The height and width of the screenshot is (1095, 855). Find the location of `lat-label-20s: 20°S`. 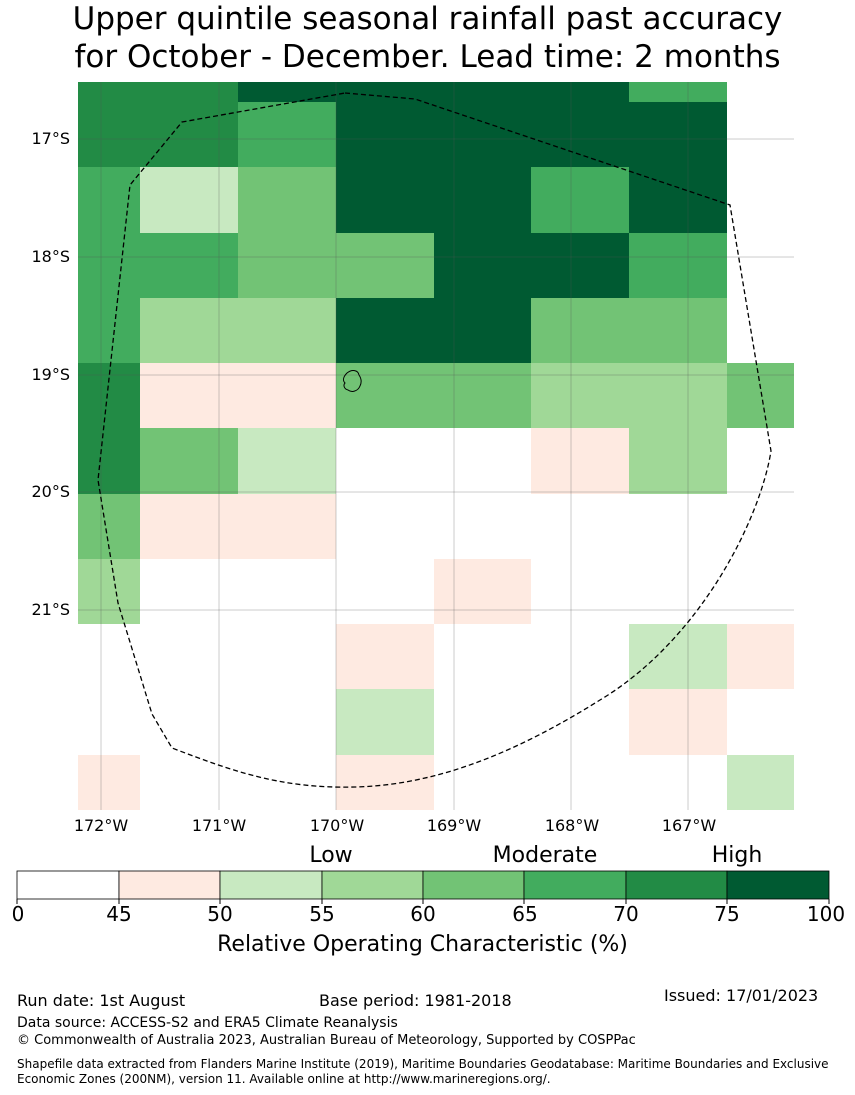

lat-label-20s: 20°S is located at coordinates (50, 491).